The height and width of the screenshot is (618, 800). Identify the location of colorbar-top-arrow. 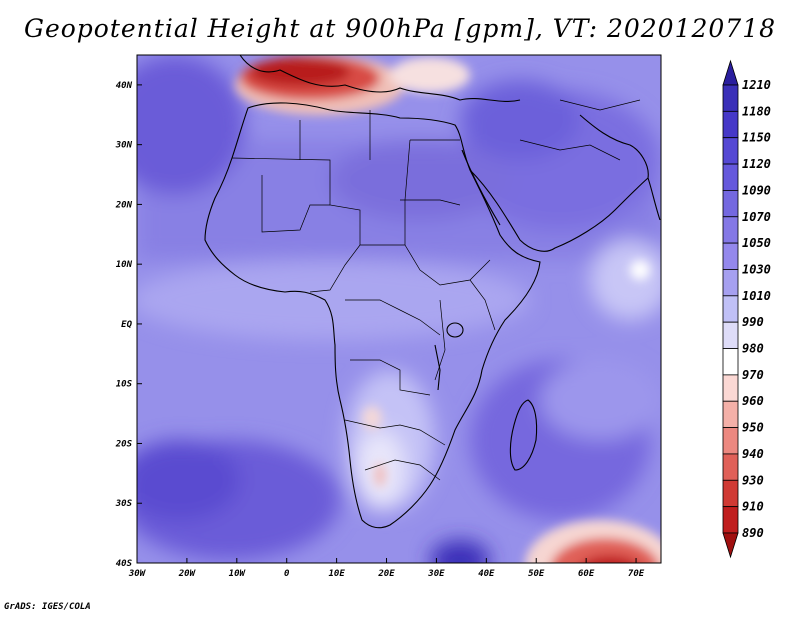
(730, 72).